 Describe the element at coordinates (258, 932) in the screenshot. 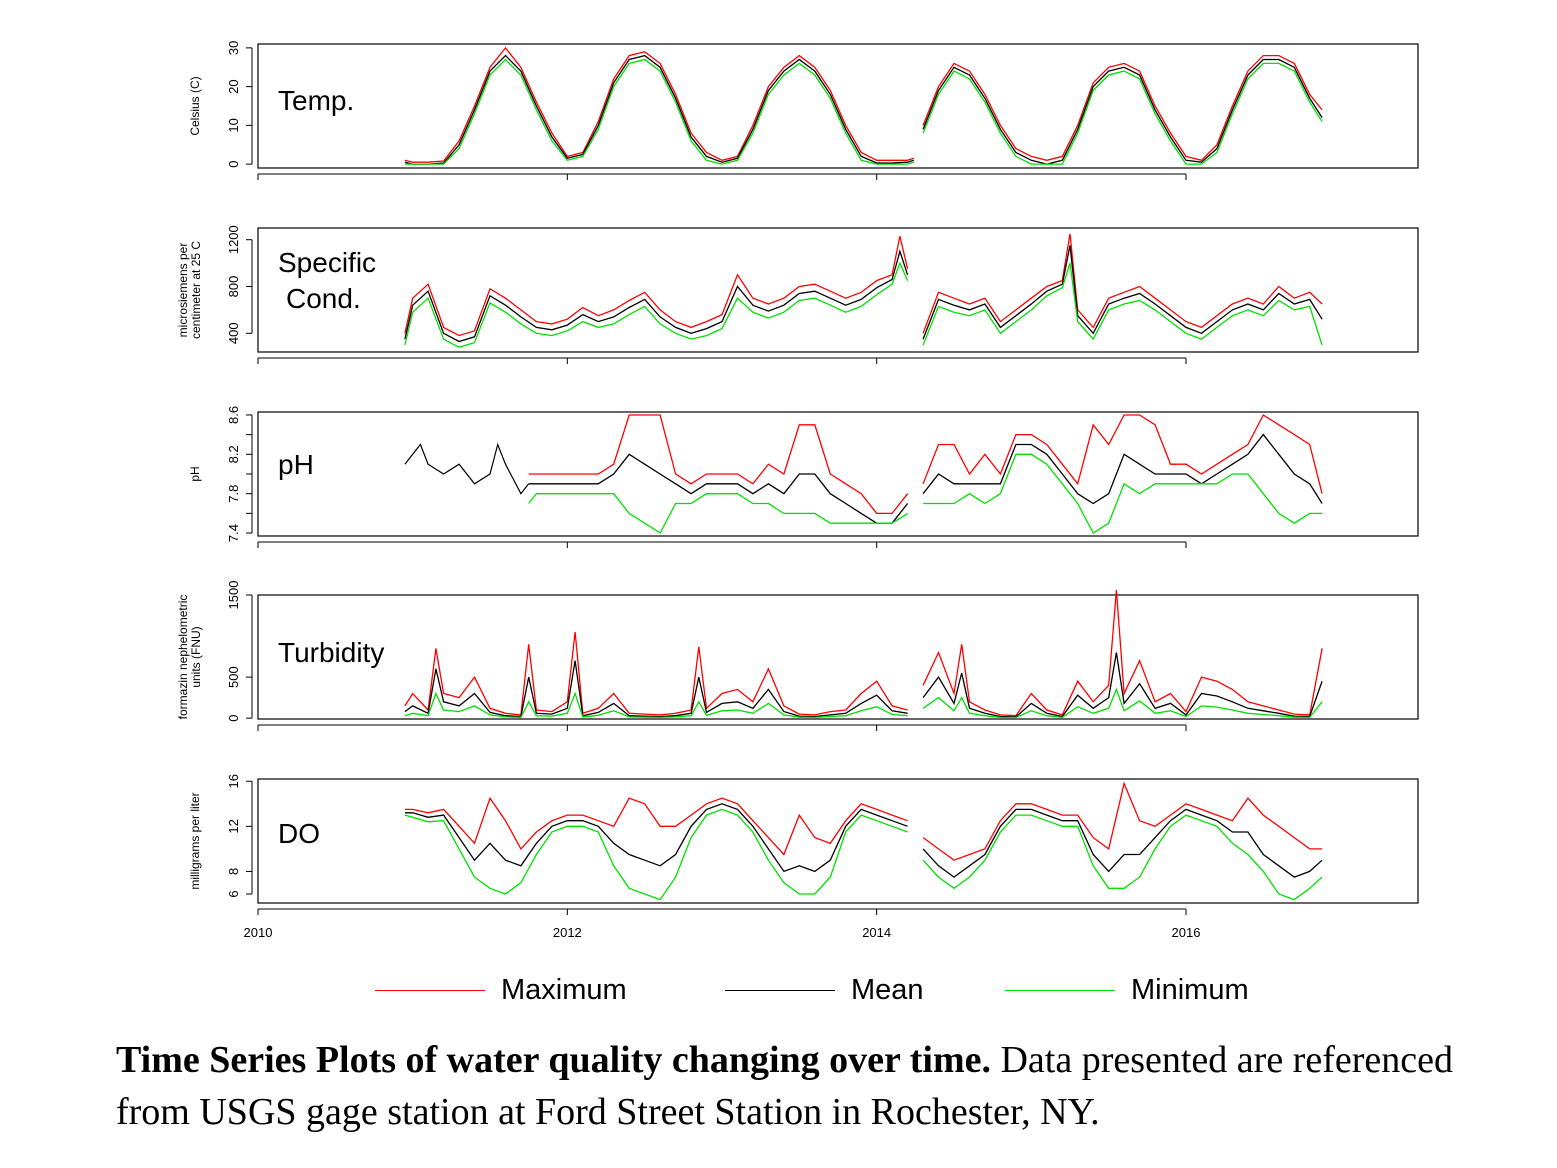

I see `x-tick-label: 2010` at that location.